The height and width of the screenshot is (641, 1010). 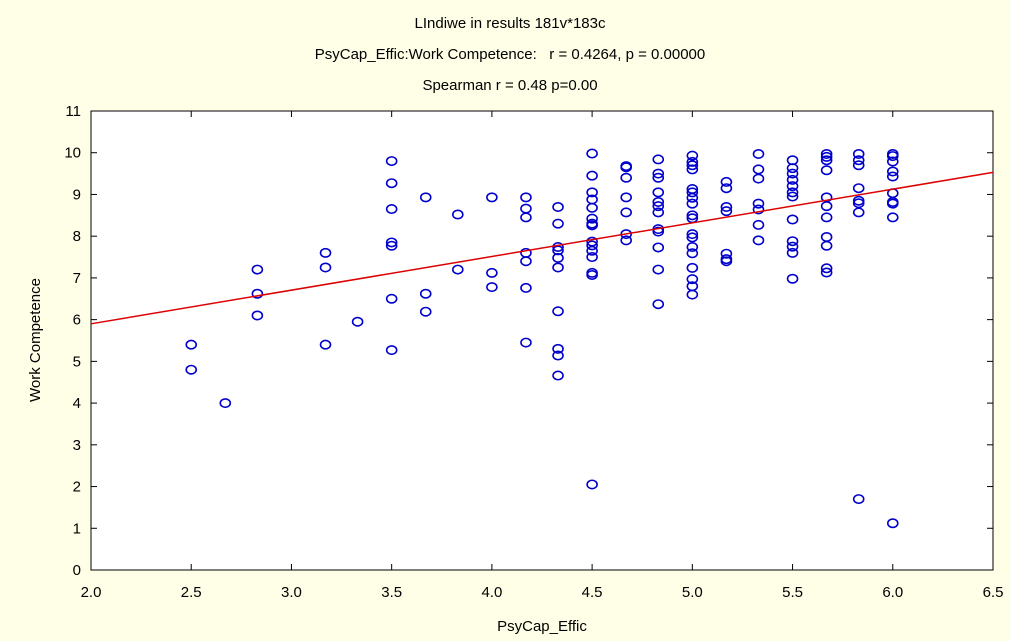 I want to click on y-tick-label: 9, so click(x=77, y=194).